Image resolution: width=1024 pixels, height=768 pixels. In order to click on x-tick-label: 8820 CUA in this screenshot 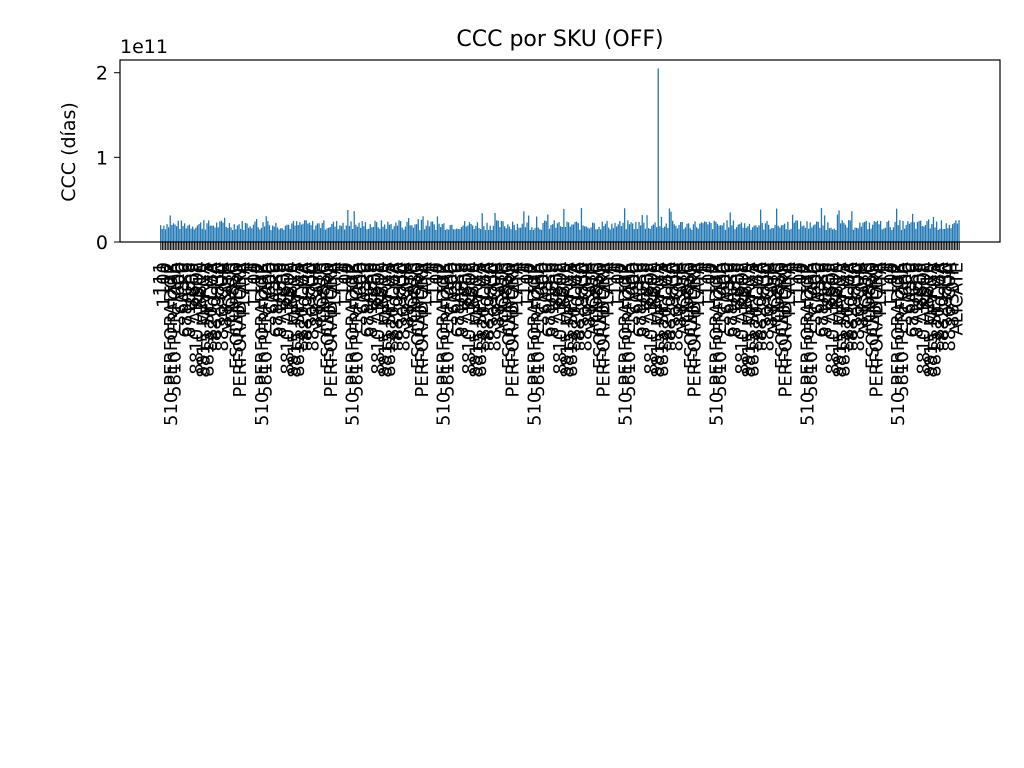, I will do `click(665, 306)`.